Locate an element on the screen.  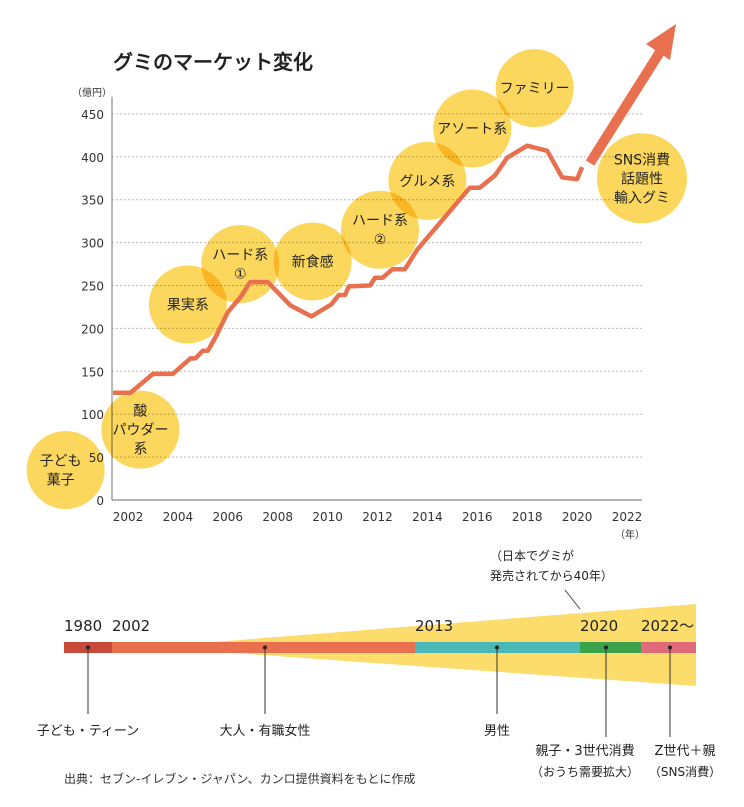
bubble-label: アソート系 is located at coordinates (472, 129).